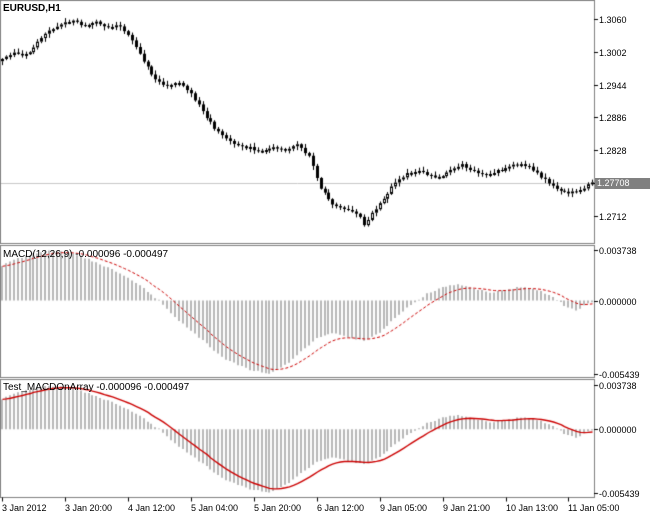 Image resolution: width=654 pixels, height=518 pixels. I want to click on time-axis-label: 5 Jan 04:00, so click(215, 508).